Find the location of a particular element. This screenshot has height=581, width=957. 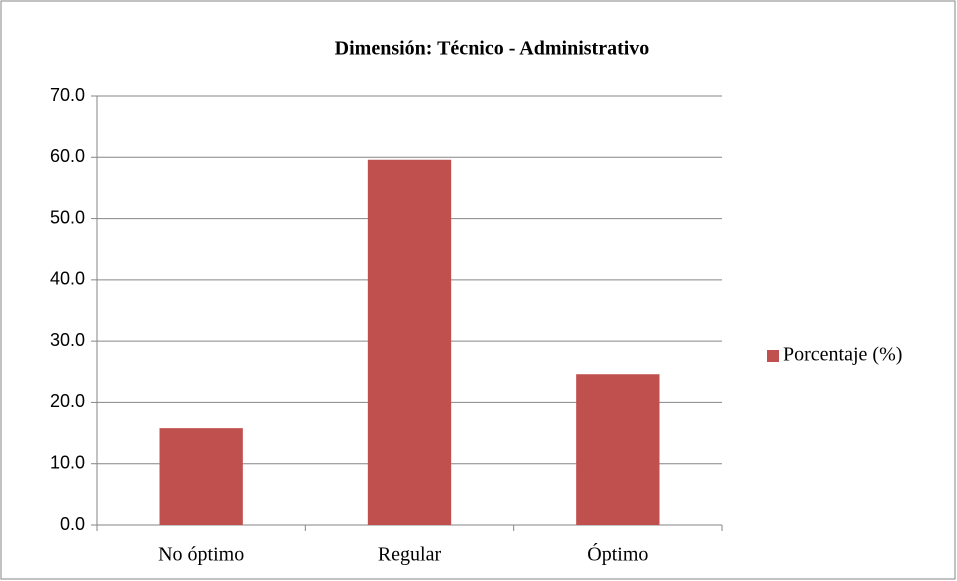

y-tick-label: 60.0 is located at coordinates (67, 156).